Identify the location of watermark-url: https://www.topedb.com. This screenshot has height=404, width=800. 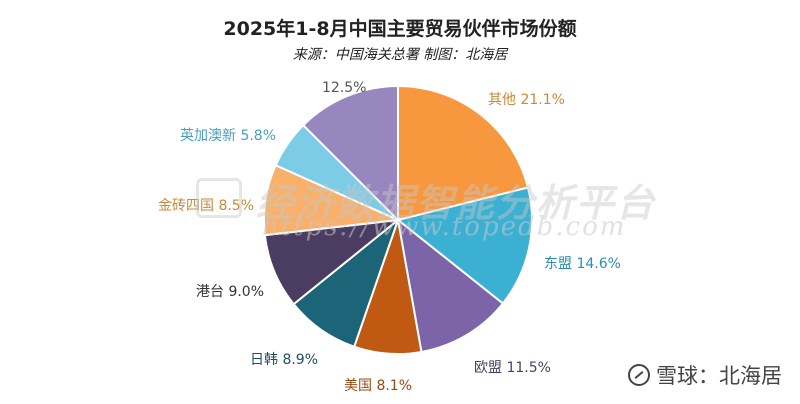
(444, 227).